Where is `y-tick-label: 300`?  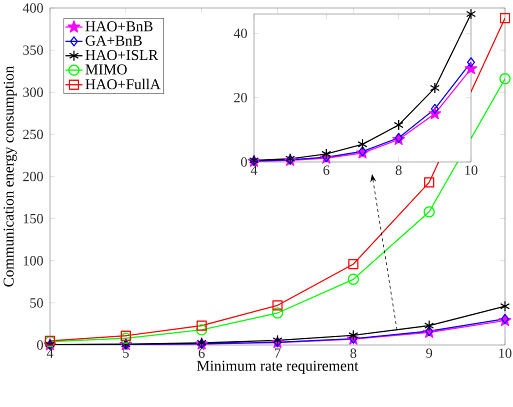 y-tick-label: 300 is located at coordinates (33, 92).